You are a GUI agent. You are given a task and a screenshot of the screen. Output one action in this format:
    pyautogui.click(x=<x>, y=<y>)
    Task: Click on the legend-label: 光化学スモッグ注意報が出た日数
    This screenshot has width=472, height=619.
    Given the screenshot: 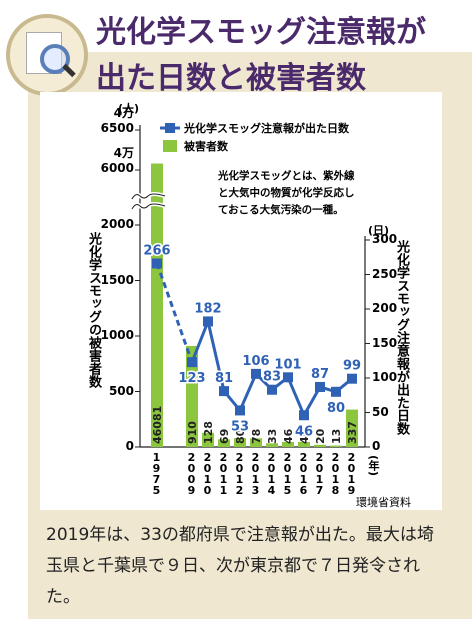 What is the action you would take?
    pyautogui.click(x=266, y=128)
    